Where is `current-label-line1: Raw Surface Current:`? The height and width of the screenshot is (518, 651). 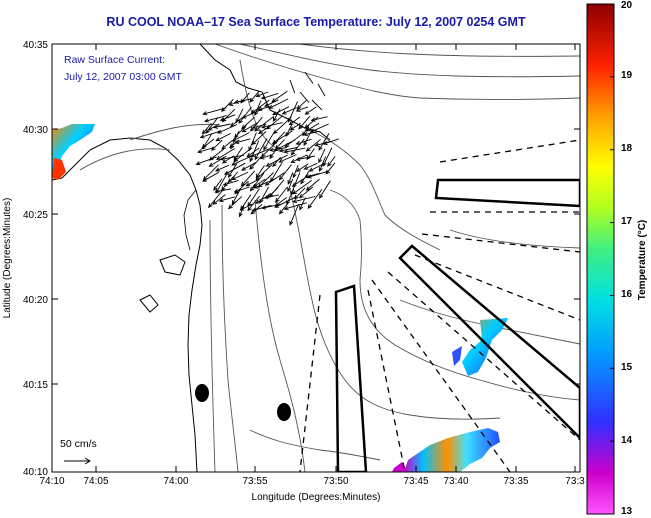
current-label-line1: Raw Surface Current: is located at coordinates (114, 60).